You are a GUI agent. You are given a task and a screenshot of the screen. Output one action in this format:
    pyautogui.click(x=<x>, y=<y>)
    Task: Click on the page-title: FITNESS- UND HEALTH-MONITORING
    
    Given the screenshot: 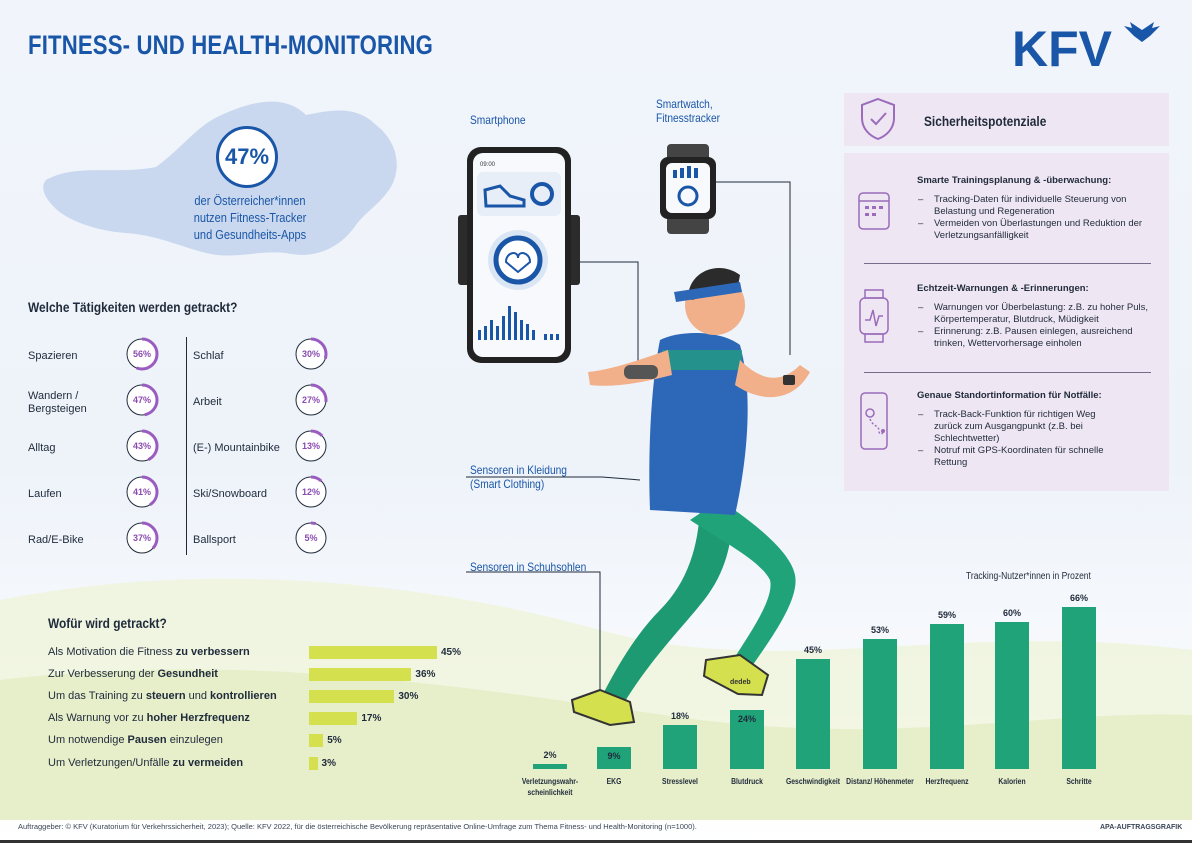 What is the action you would take?
    pyautogui.click(x=231, y=45)
    